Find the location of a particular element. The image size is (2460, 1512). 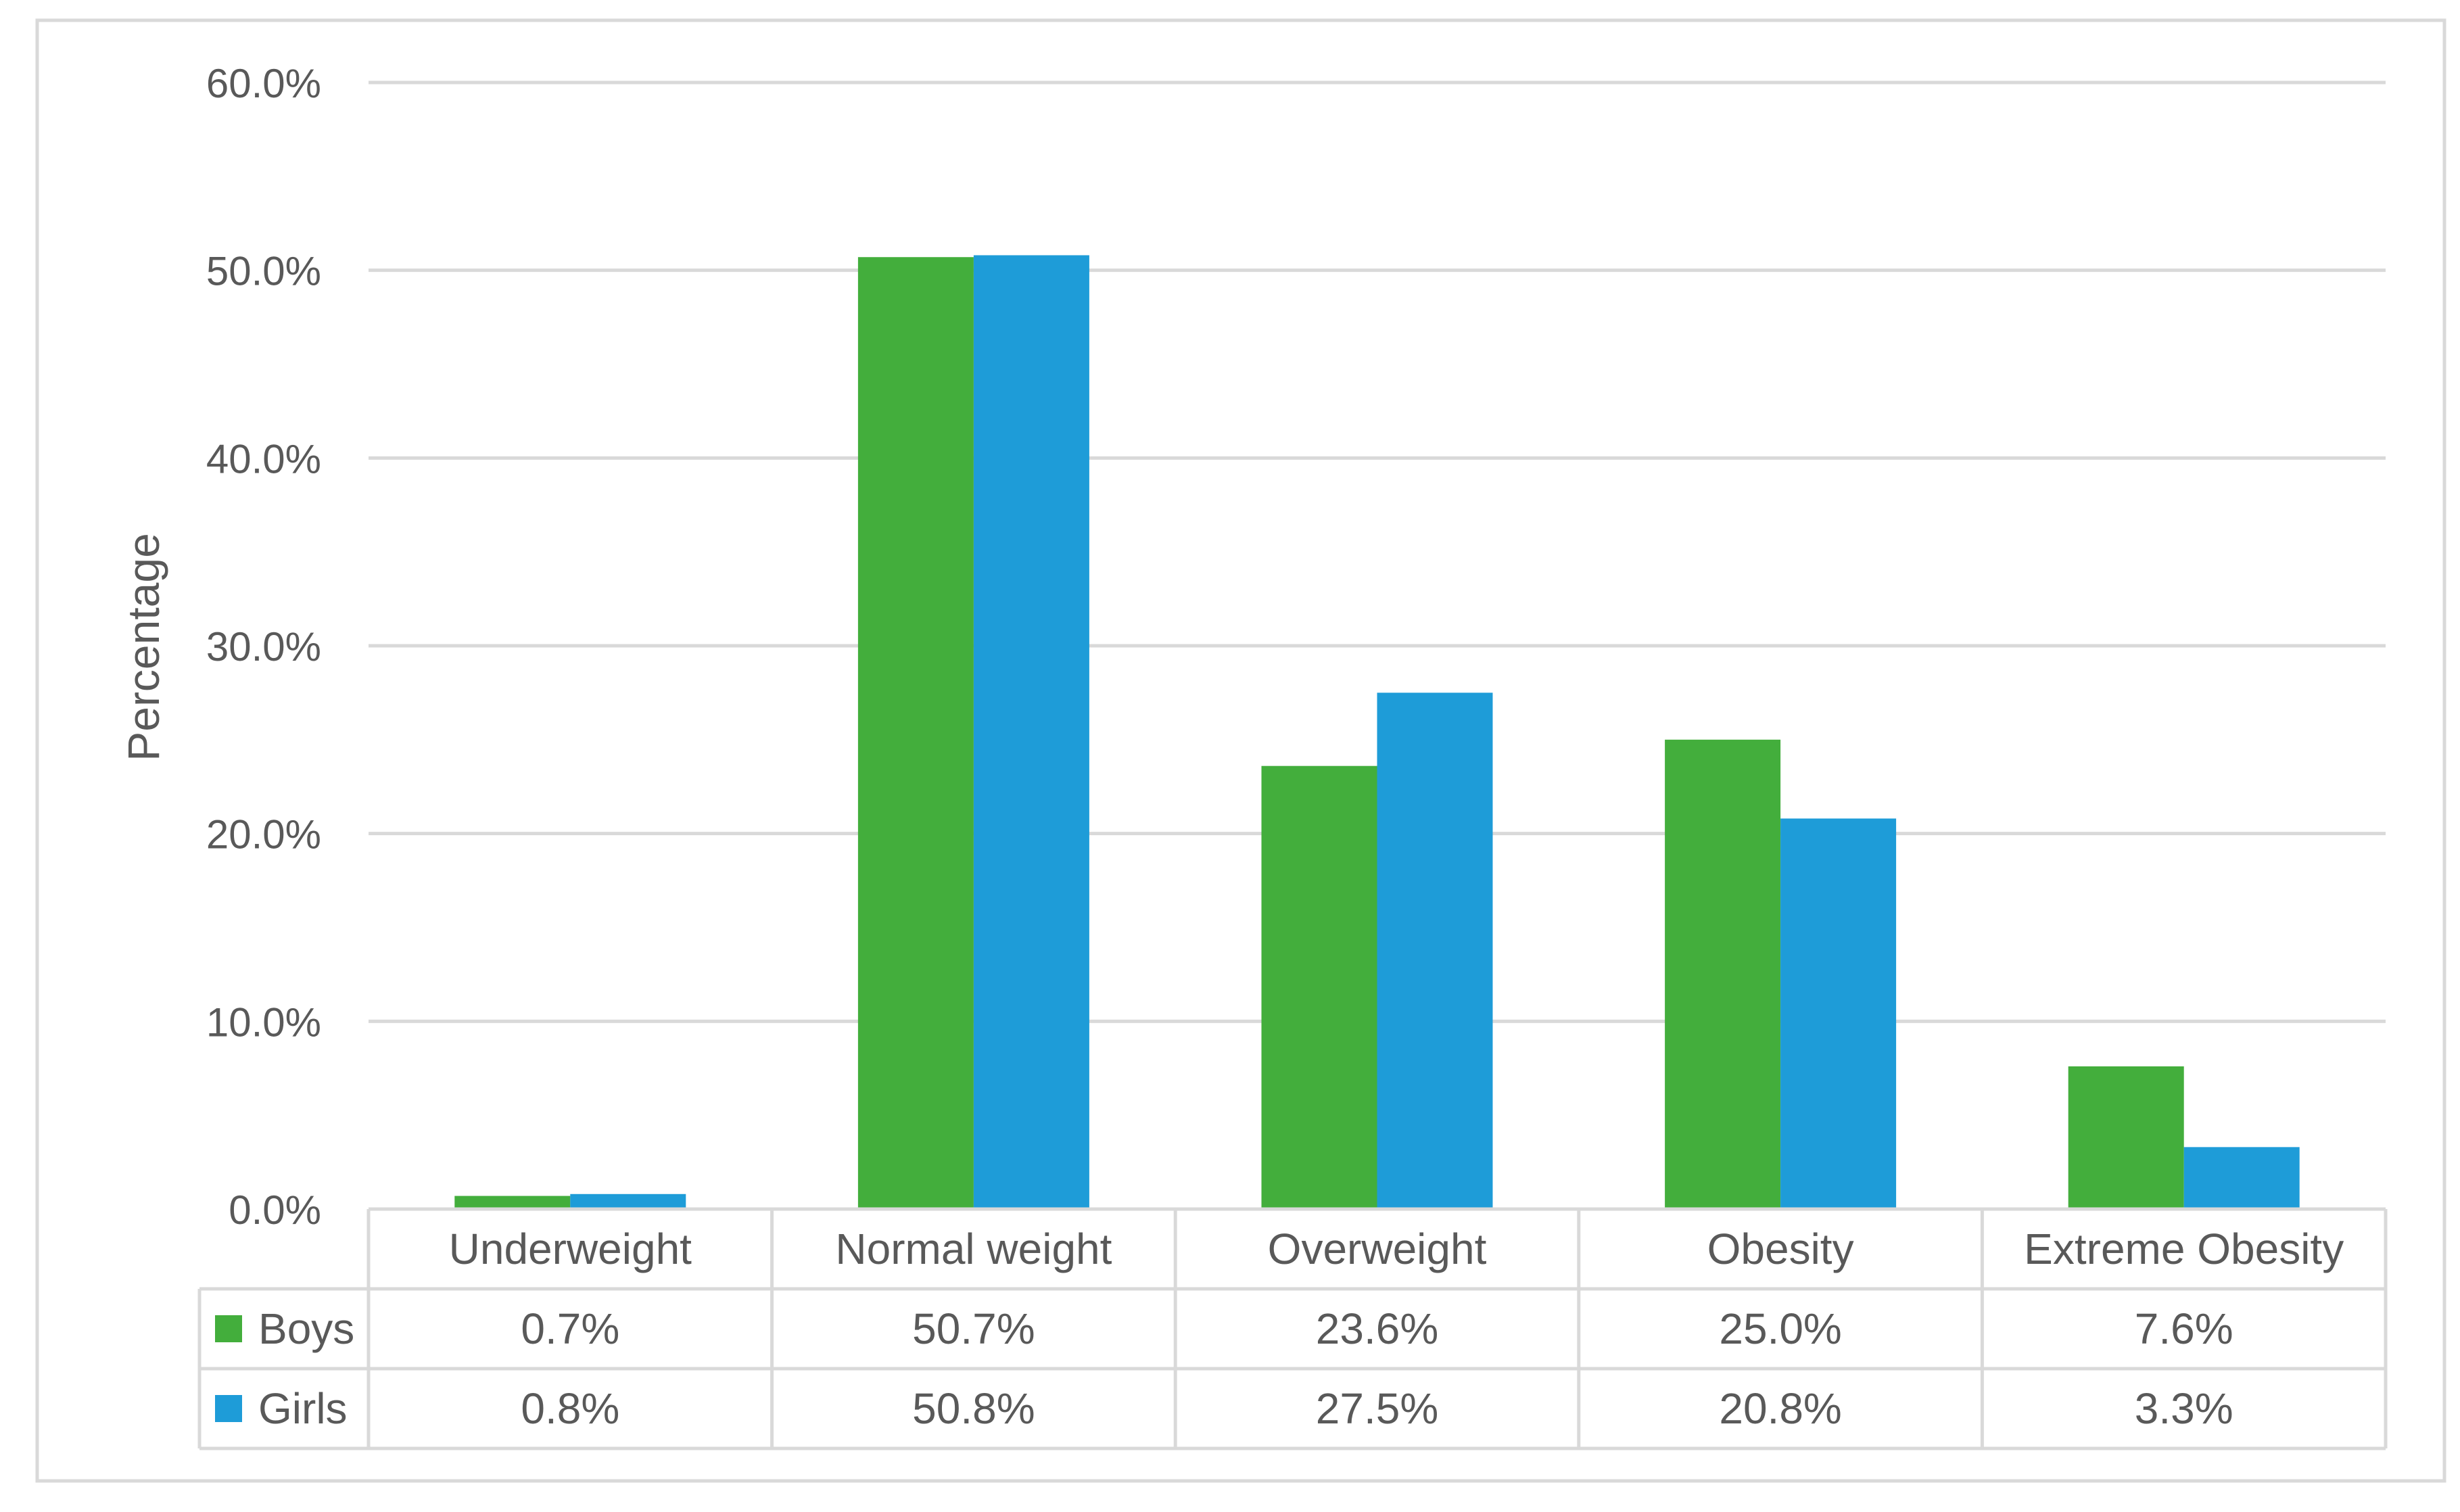

data-label: 3.3% is located at coordinates (2184, 1408).